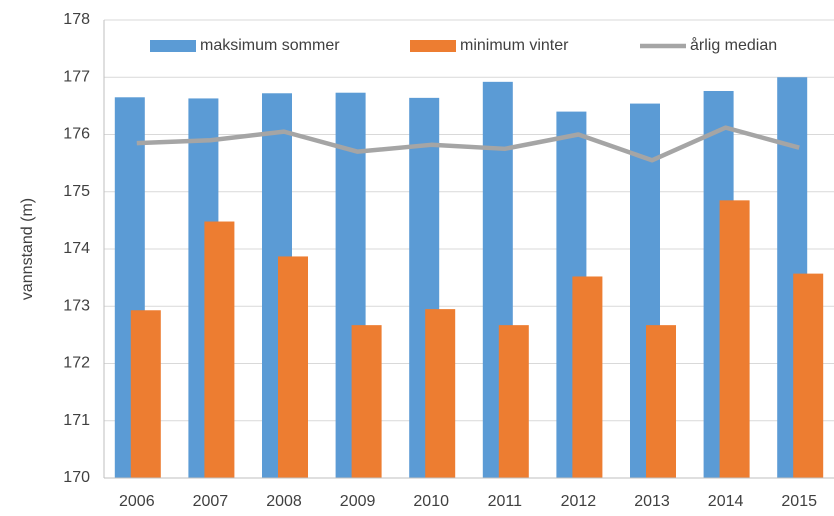 This screenshot has height=516, width=834. Describe the element at coordinates (76, 363) in the screenshot. I see `y-tick-label: 172` at that location.